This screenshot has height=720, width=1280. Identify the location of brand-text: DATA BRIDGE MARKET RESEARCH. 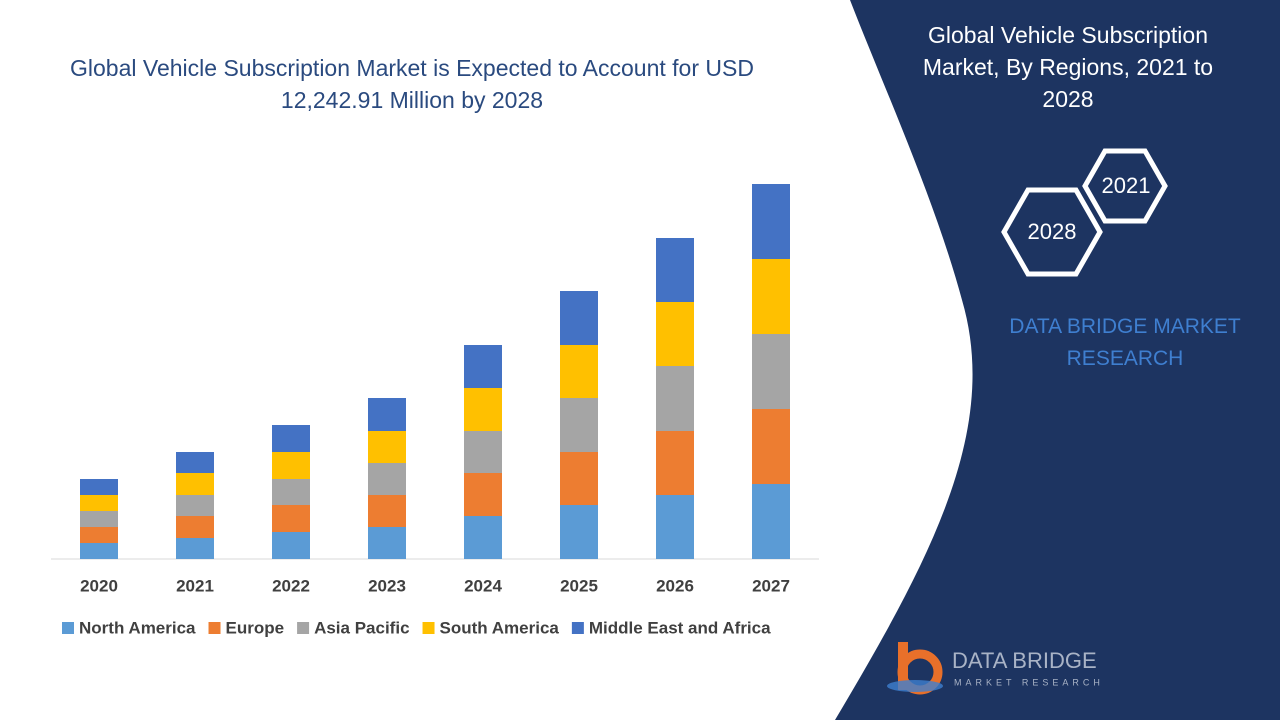
(1125, 342).